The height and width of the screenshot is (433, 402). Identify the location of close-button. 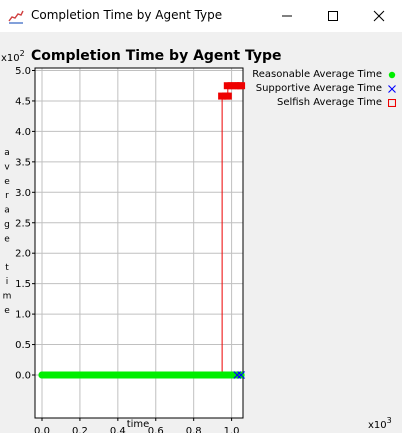
(379, 16).